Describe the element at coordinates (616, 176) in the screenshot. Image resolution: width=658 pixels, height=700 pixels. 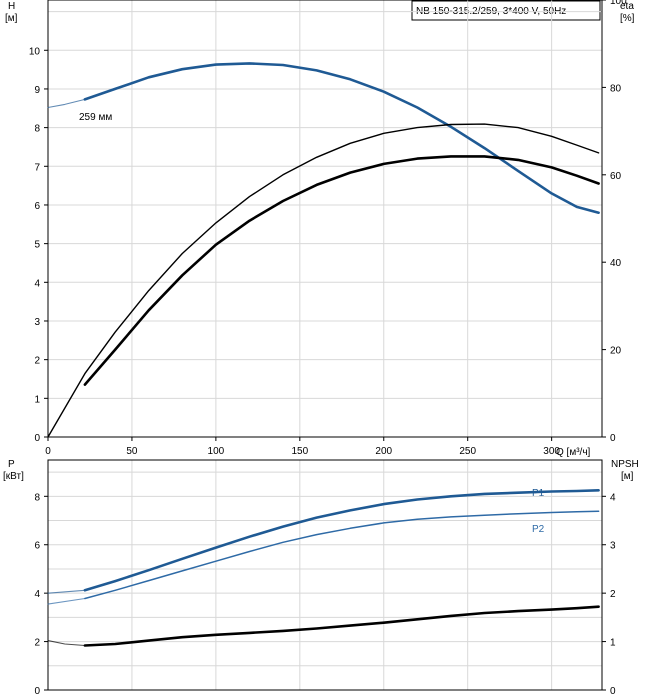
I see `y-tick-label-right: 60` at that location.